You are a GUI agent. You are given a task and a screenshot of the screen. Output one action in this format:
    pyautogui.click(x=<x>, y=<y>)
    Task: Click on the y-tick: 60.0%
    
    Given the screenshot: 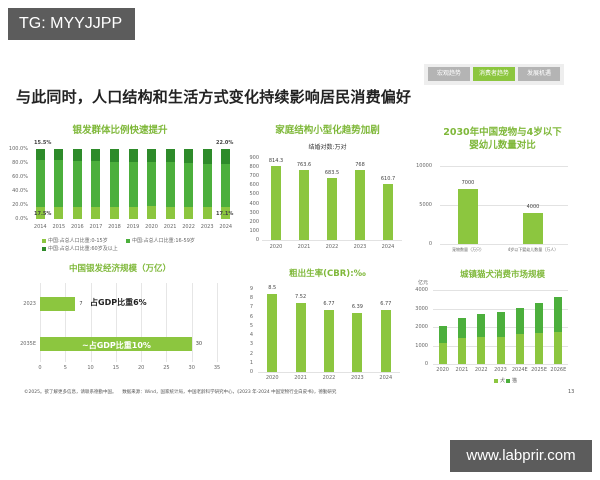 What is the action you would take?
    pyautogui.click(x=20, y=177)
    